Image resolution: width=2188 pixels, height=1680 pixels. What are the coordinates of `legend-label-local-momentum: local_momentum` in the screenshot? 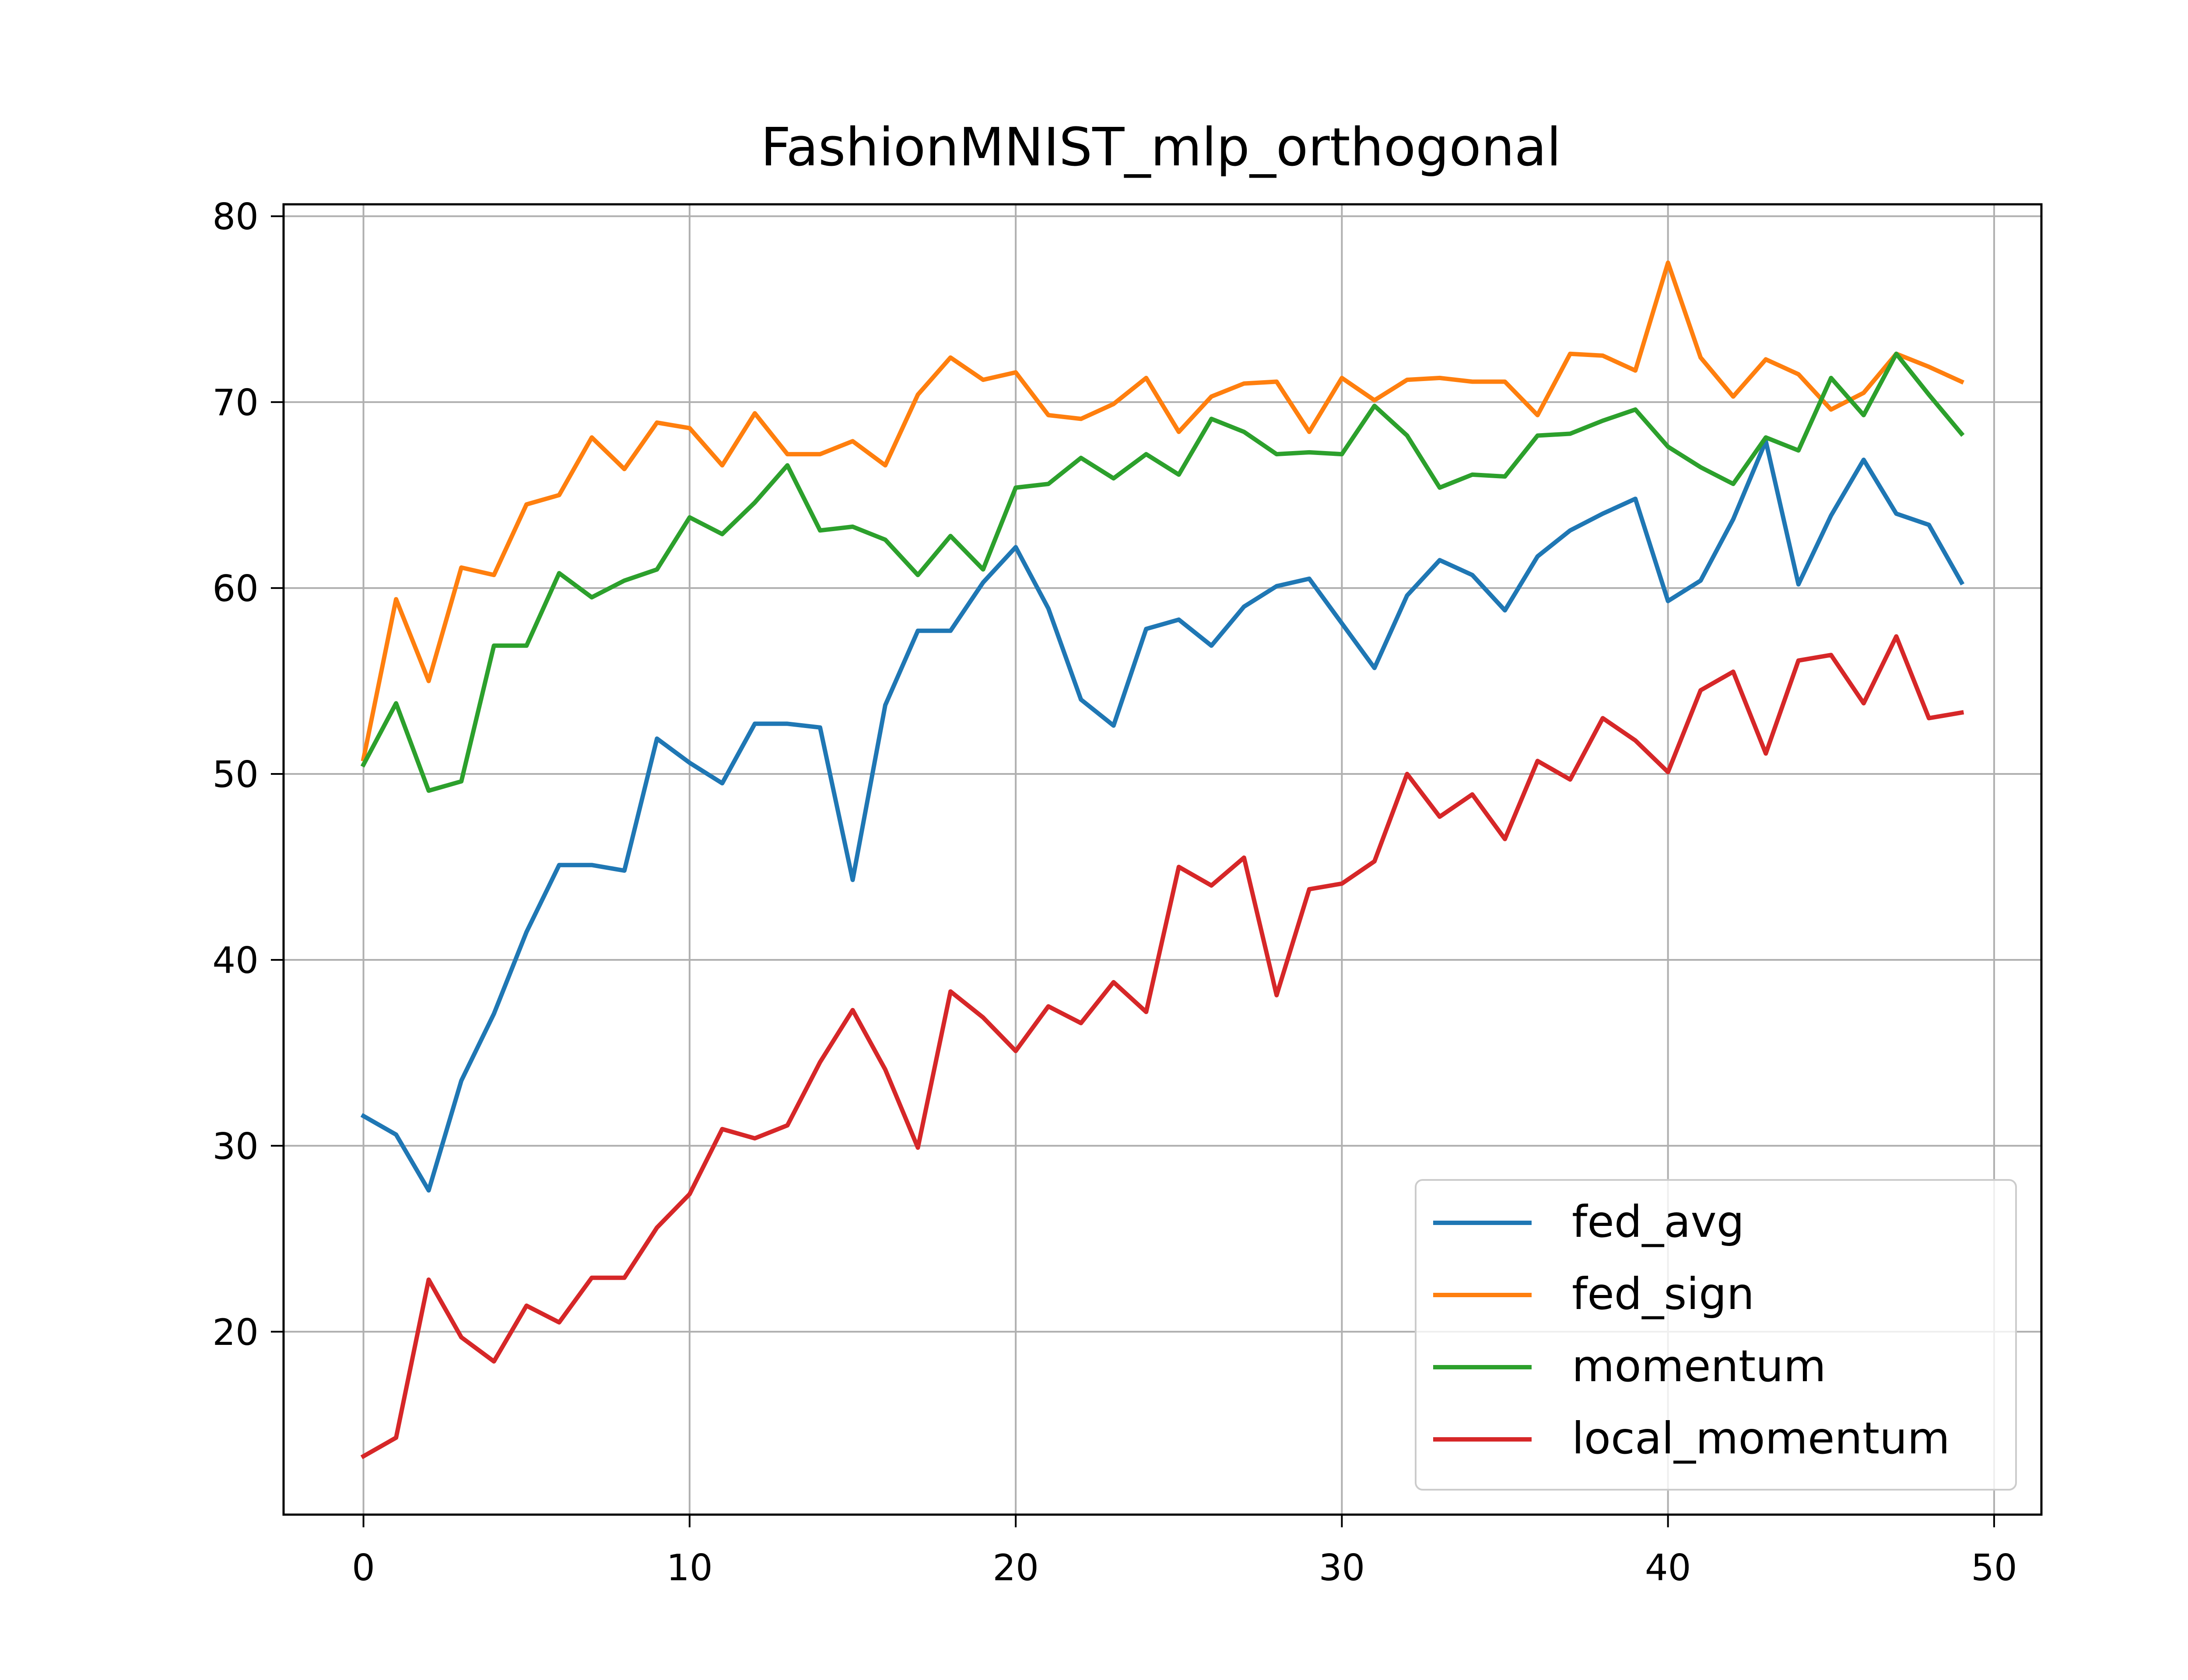 It's located at (1761, 1438).